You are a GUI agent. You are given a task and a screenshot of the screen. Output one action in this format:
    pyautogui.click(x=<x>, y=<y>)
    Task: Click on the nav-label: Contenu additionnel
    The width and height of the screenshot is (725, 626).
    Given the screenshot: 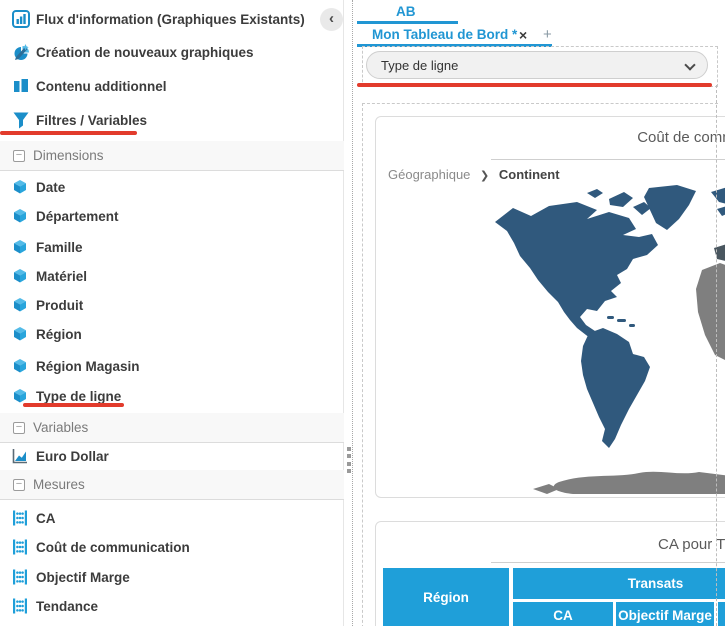 What is the action you would take?
    pyautogui.click(x=101, y=86)
    